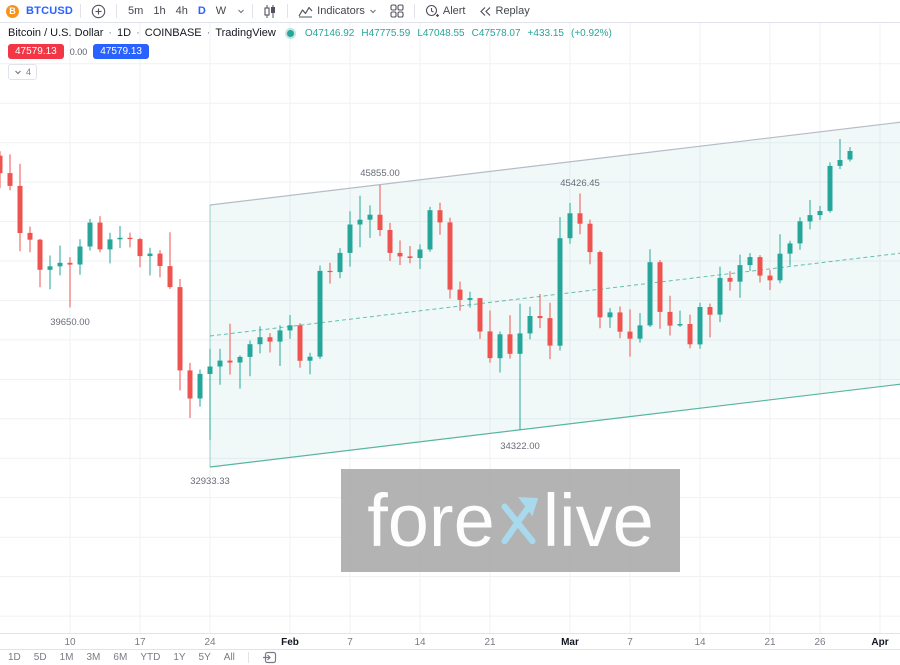 This screenshot has height=665, width=900. Describe the element at coordinates (245, 33) in the screenshot. I see `symbol-provider: TradingView` at that location.